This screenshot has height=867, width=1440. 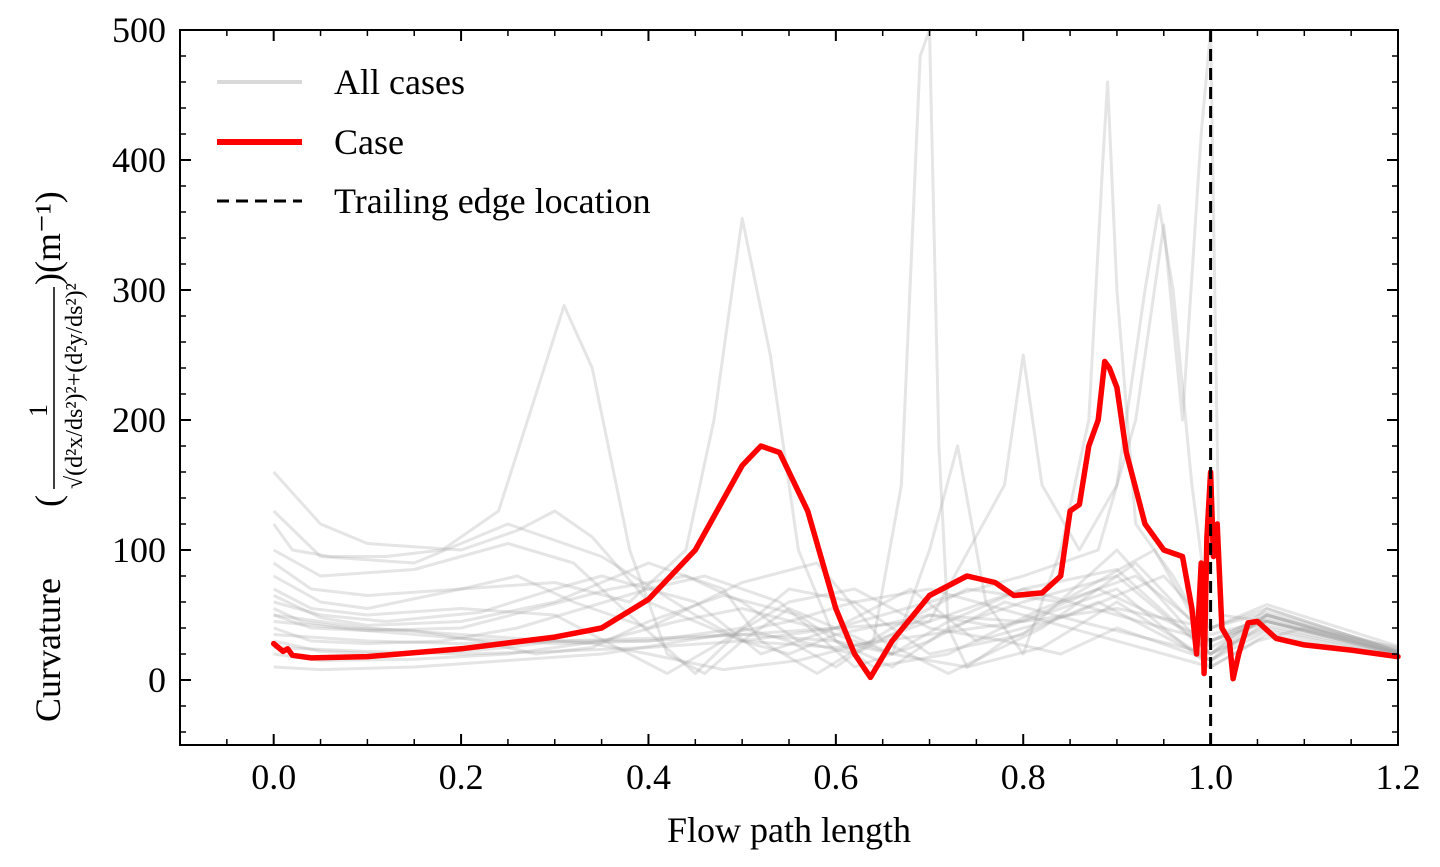 What do you see at coordinates (157, 680) in the screenshot?
I see `y-tick-label: 0` at bounding box center [157, 680].